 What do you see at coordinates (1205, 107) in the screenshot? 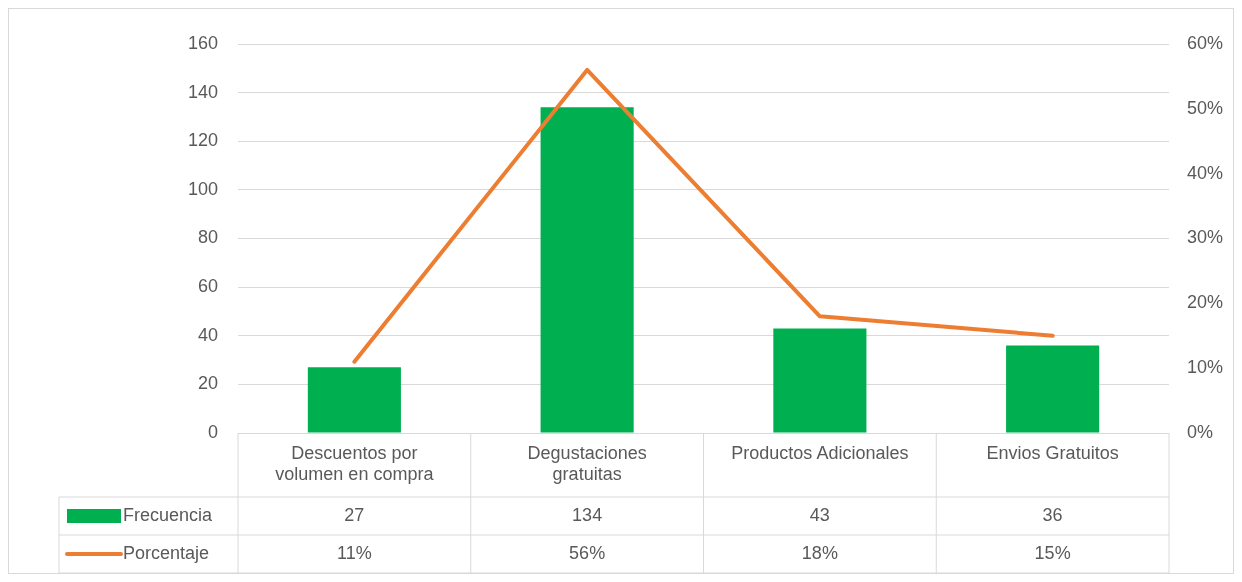
I see `y2-tick-label: 50%` at bounding box center [1205, 107].